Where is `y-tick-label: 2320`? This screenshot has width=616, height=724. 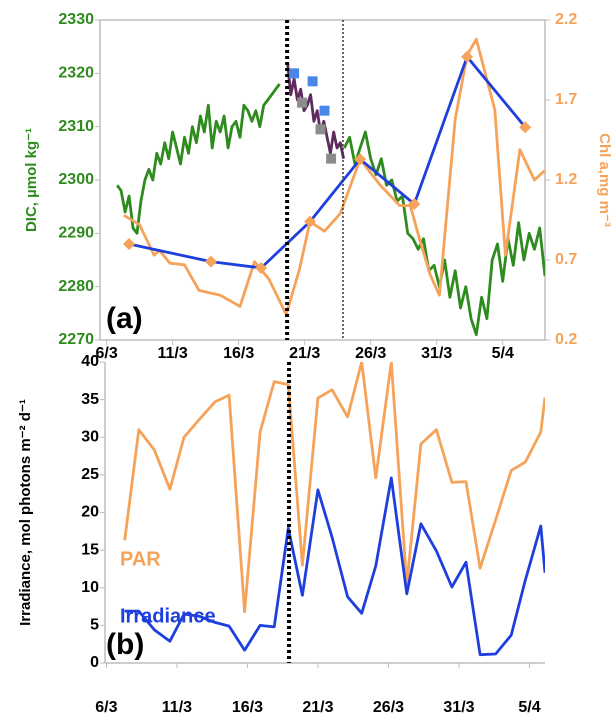
y-tick-label: 2320 is located at coordinates (76, 73).